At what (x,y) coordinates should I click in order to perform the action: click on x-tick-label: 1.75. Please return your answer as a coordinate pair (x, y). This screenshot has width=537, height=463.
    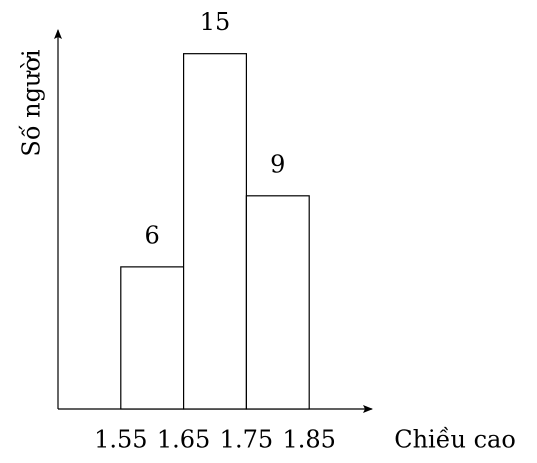
    Looking at the image, I should click on (246, 440).